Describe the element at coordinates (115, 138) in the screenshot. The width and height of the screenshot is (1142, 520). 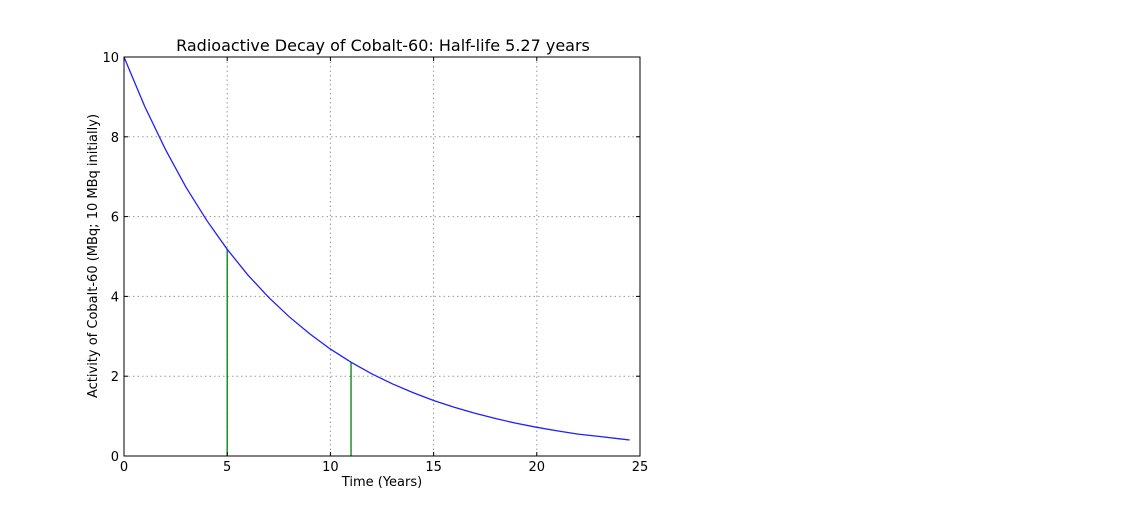
I see `y-tick-label: 8` at that location.